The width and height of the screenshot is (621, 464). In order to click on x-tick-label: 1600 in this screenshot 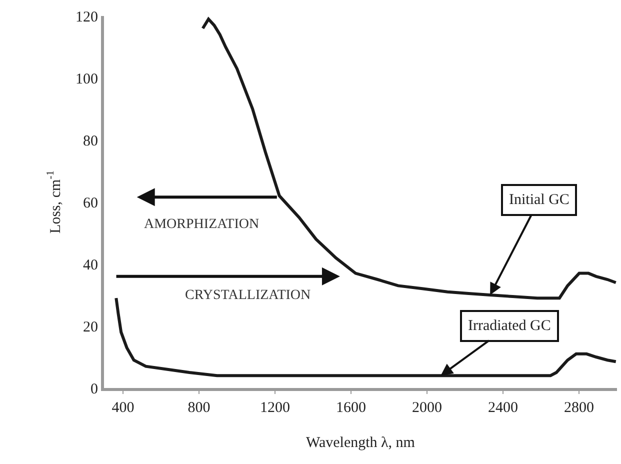, I will do `click(351, 408)`.